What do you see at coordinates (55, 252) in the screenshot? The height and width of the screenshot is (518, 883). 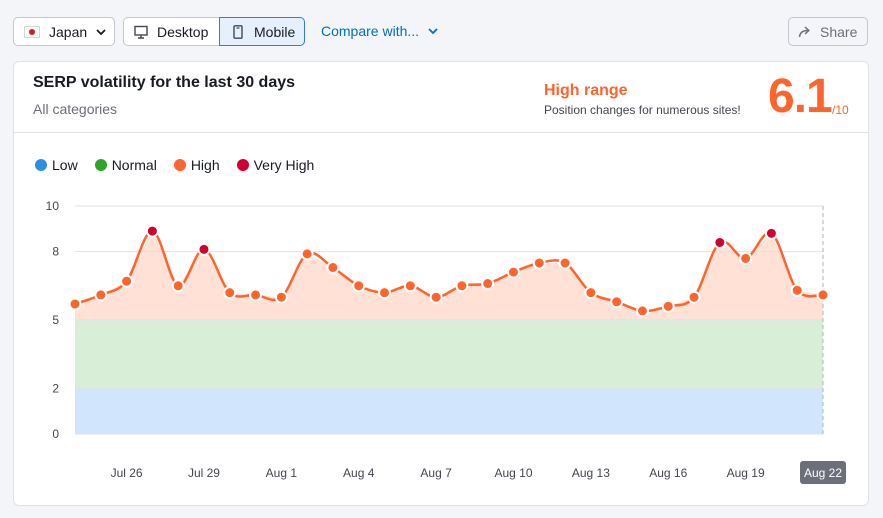 I see `y-tick-label: 8` at bounding box center [55, 252].